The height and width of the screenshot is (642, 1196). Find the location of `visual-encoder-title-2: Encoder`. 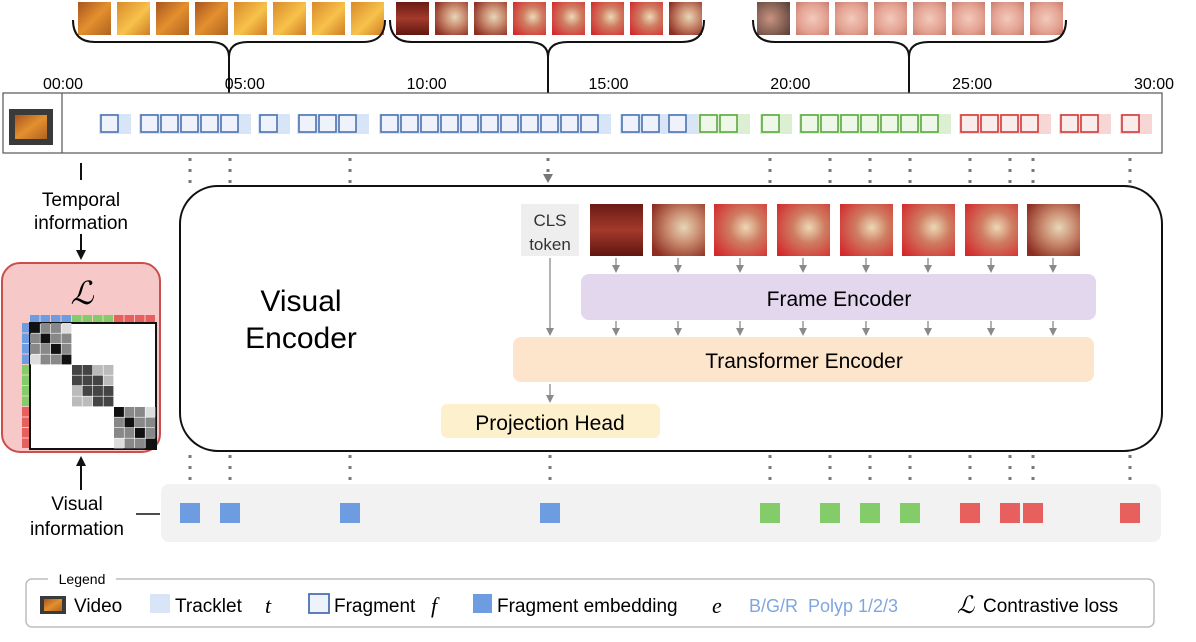

visual-encoder-title-2: Encoder is located at coordinates (301, 338).